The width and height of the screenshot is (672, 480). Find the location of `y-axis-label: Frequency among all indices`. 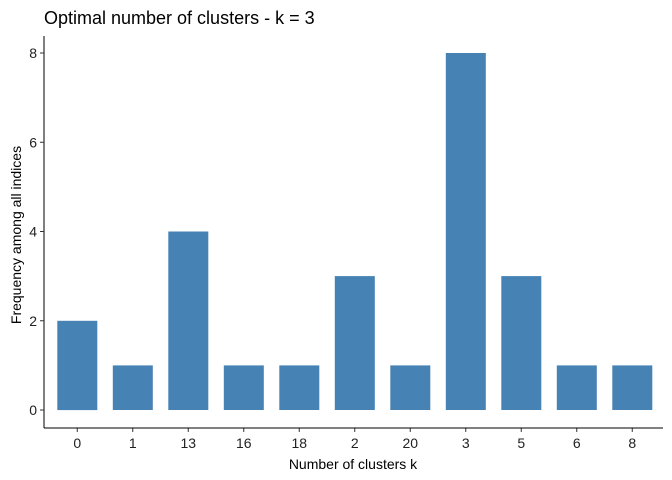

y-axis-label: Frequency among all indices is located at coordinates (16, 235).